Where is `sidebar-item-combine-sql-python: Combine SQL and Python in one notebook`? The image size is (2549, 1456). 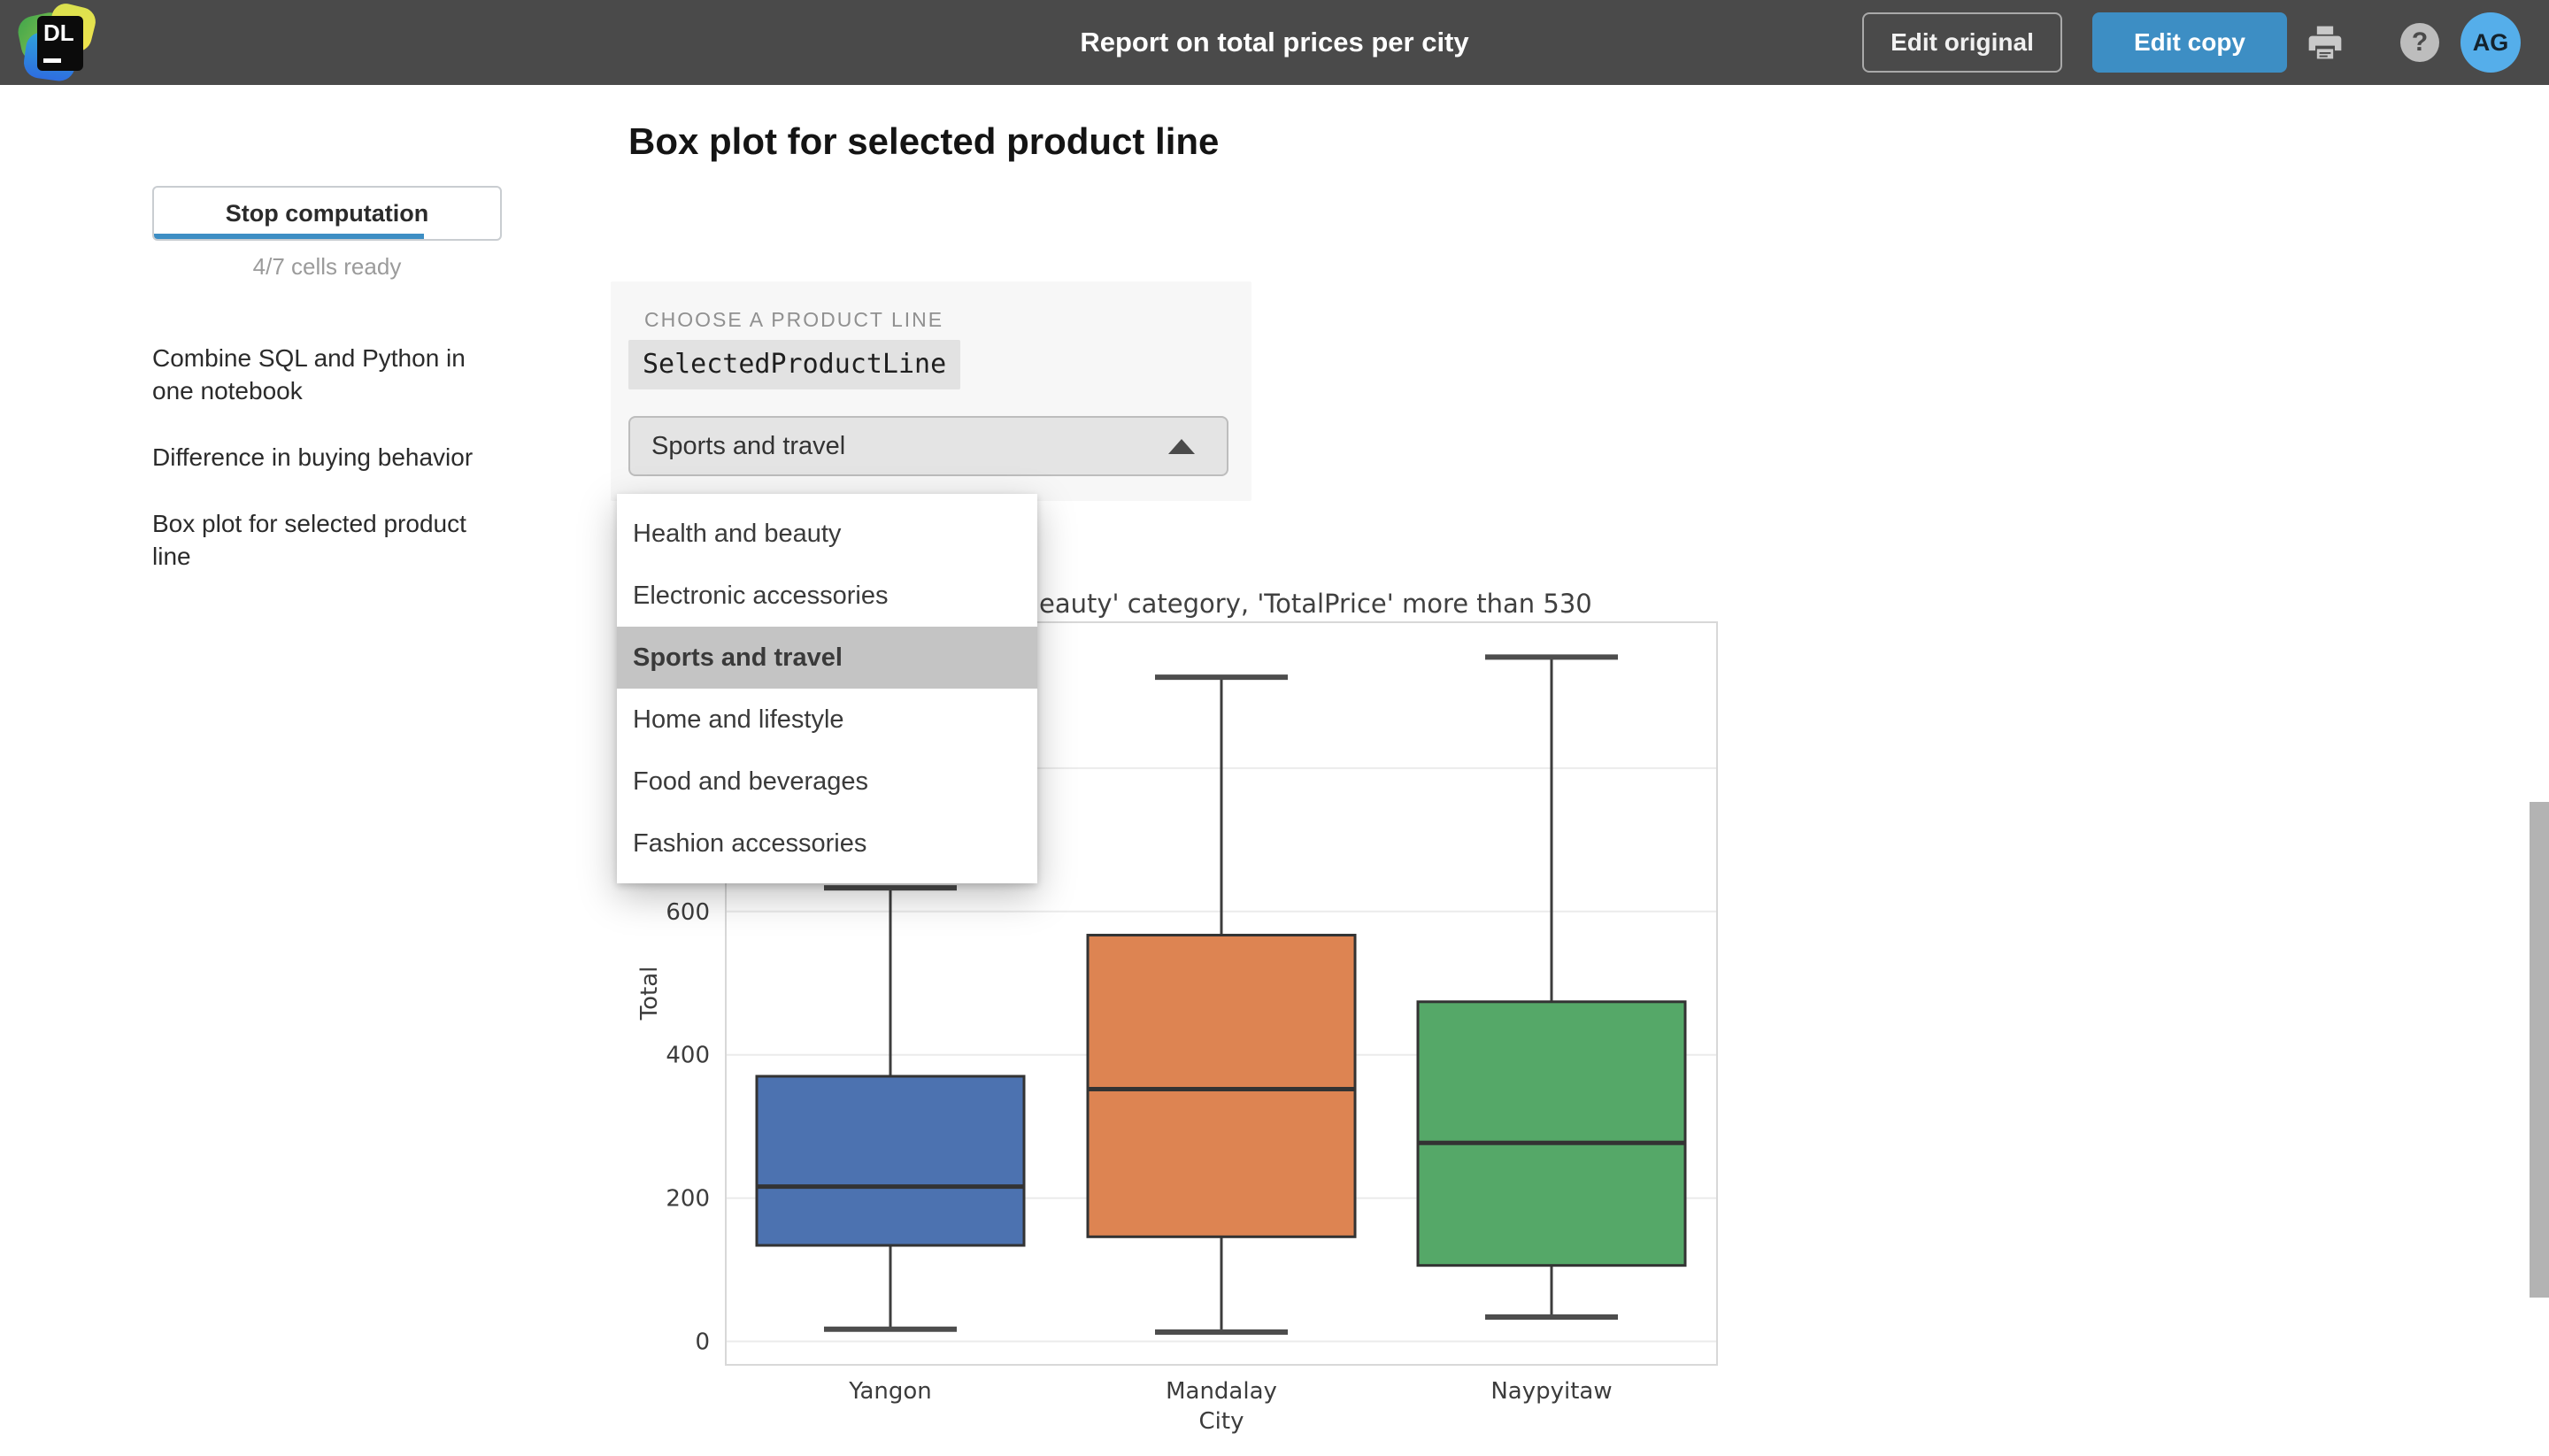 sidebar-item-combine-sql-python: Combine SQL and Python in one notebook is located at coordinates (309, 374).